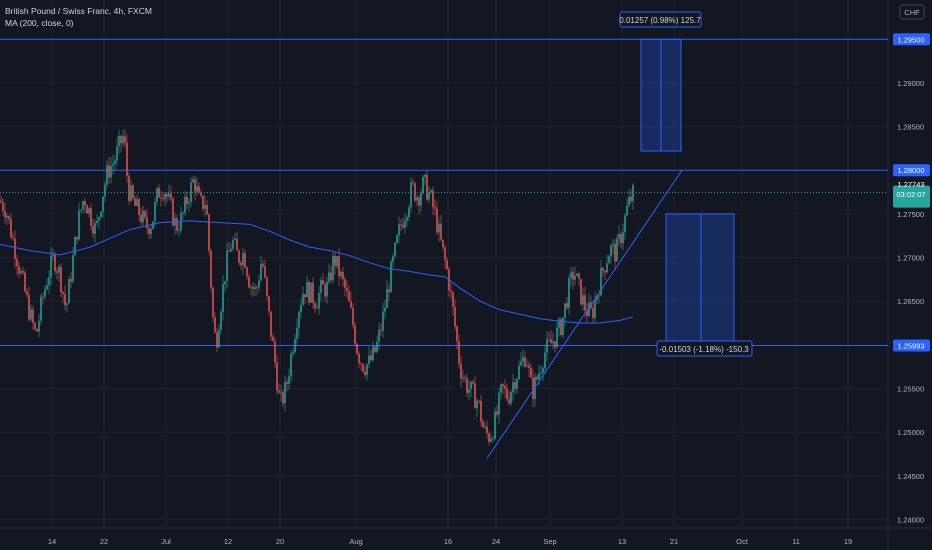 The image size is (932, 550). What do you see at coordinates (228, 541) in the screenshot?
I see `time-tick-label: 12` at bounding box center [228, 541].